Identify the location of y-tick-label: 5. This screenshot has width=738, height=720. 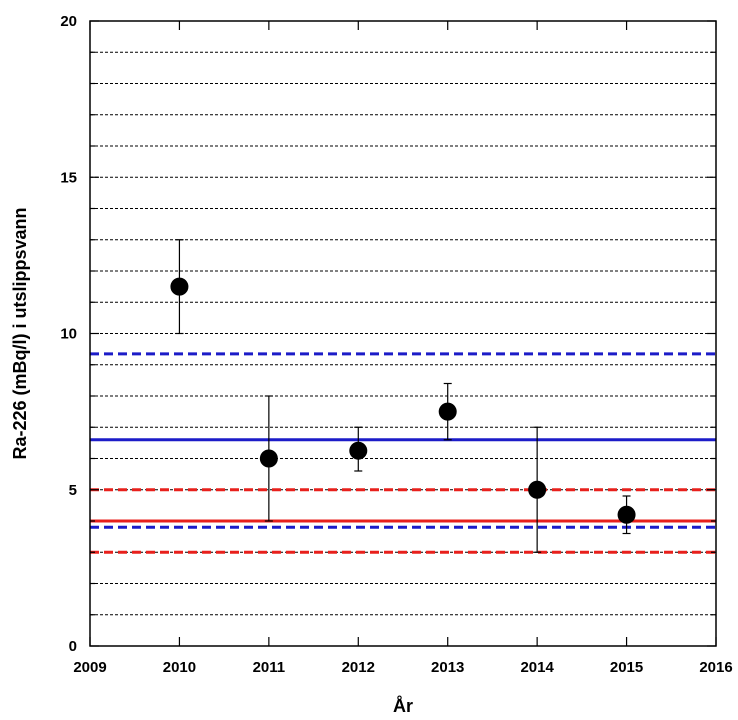
(73, 490).